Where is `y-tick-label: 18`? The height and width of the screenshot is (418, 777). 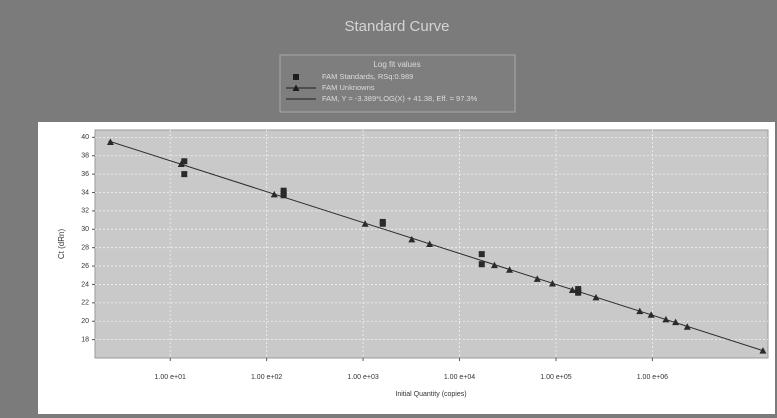 y-tick-label: 18 is located at coordinates (85, 339).